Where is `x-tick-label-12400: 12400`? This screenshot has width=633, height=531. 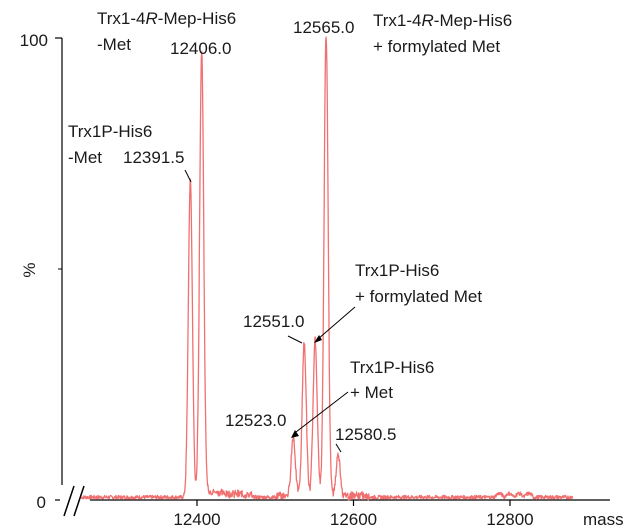
x-tick-label-12400: 12400 is located at coordinates (196, 519).